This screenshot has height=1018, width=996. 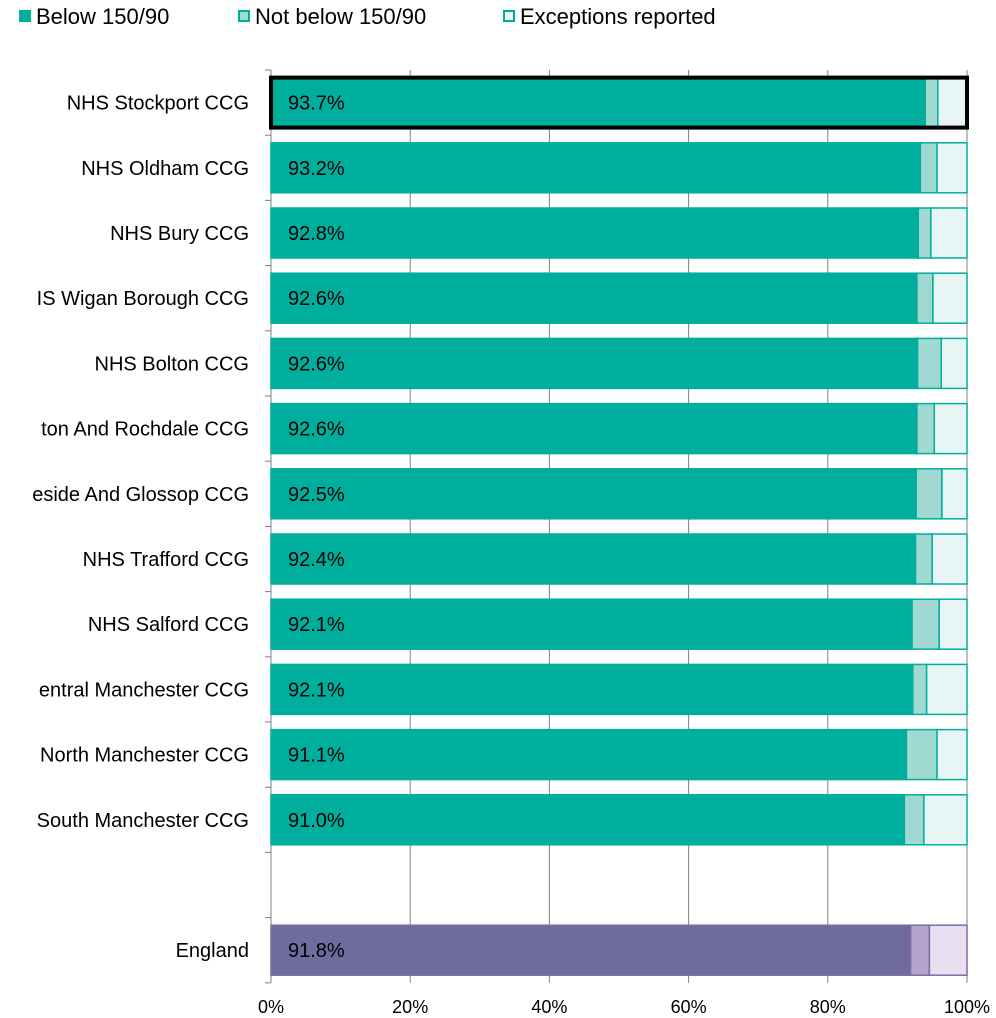 What do you see at coordinates (341, 16) in the screenshot?
I see `legend-label-not-below: Not below 150/90` at bounding box center [341, 16].